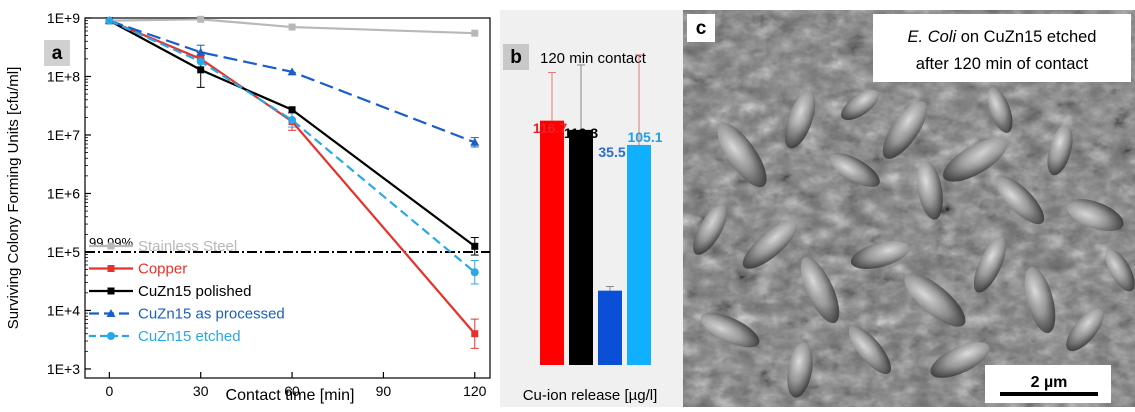 The height and width of the screenshot is (412, 1135). Describe the element at coordinates (552, 242) in the screenshot. I see `bar-copper` at that location.